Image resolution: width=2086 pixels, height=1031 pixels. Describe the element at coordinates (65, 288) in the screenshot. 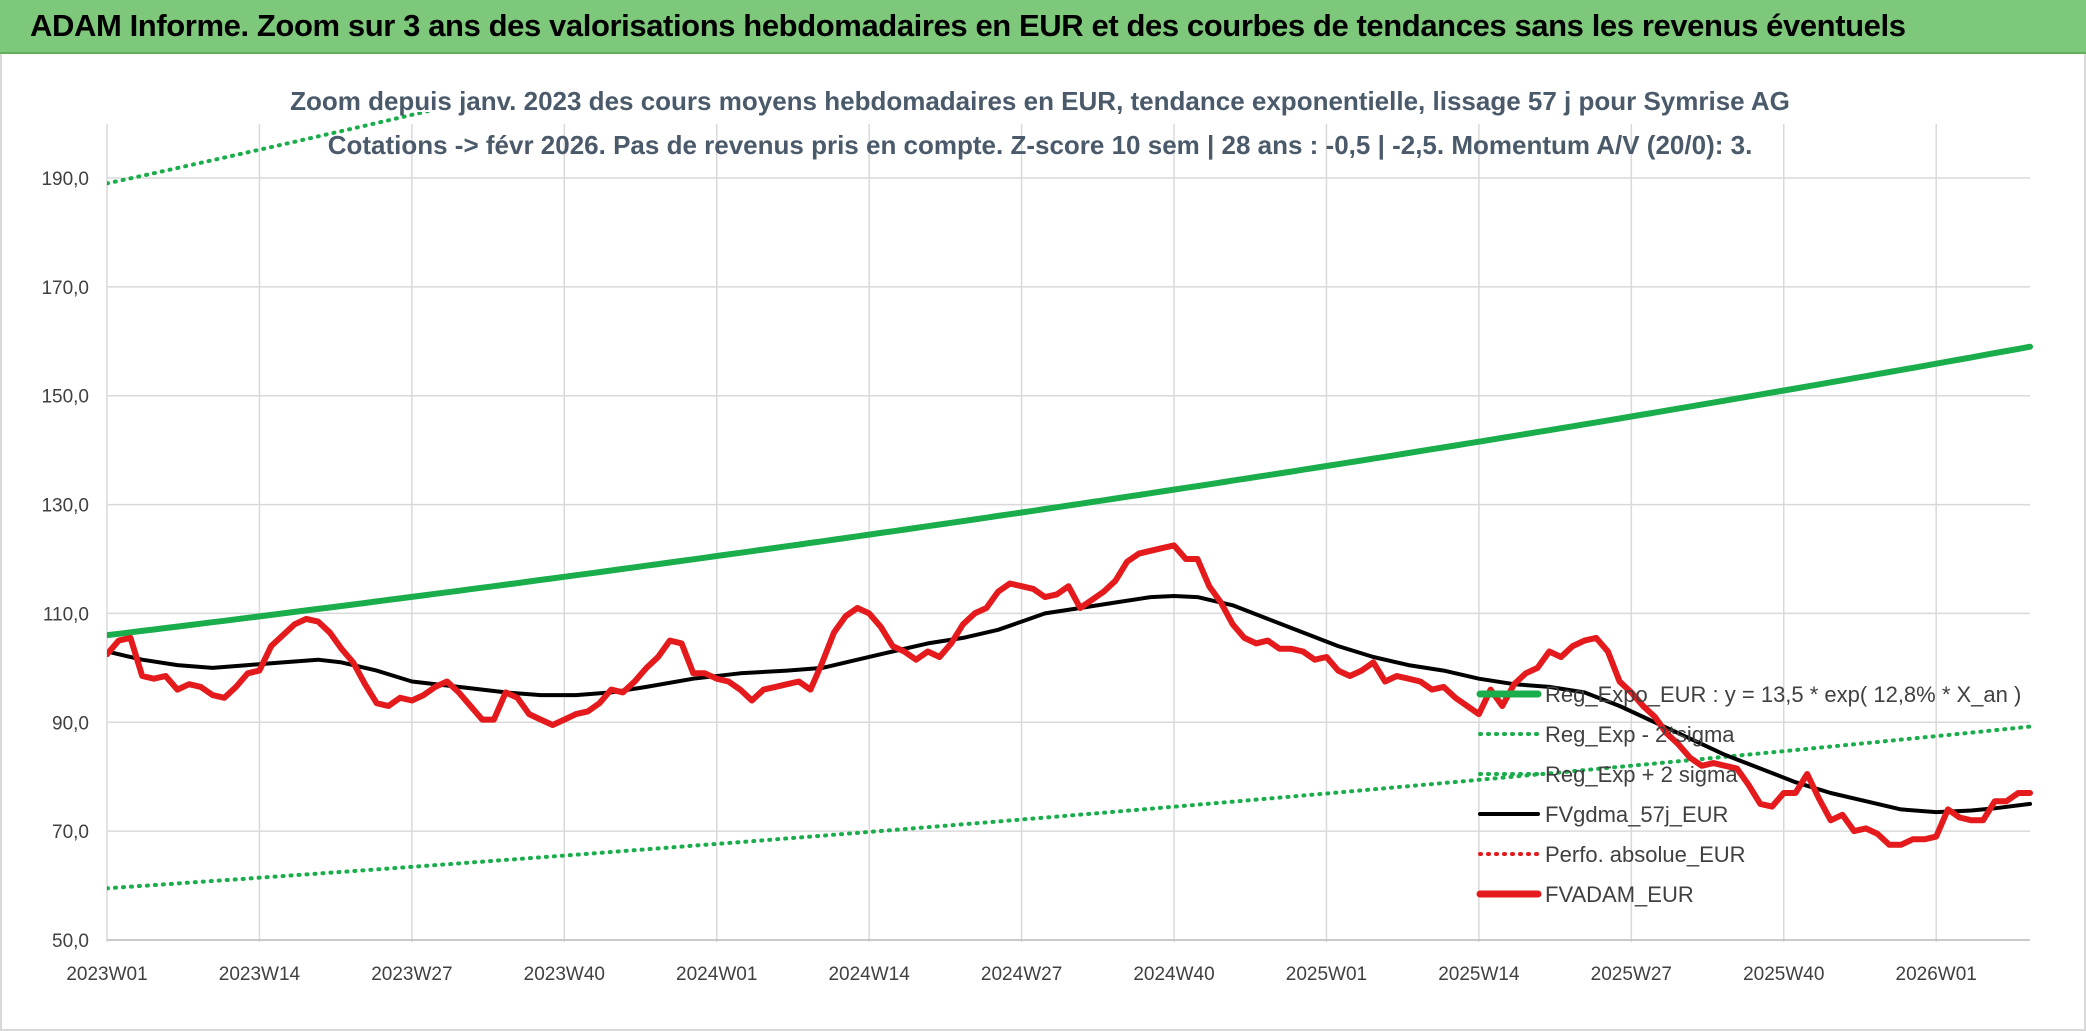

I see `y-tick-label: 170,0` at that location.